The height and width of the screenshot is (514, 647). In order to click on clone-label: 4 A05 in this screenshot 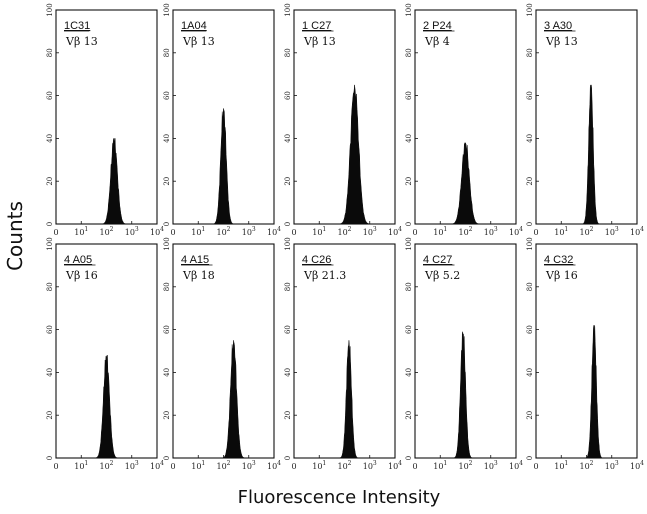, I will do `click(78, 260)`.